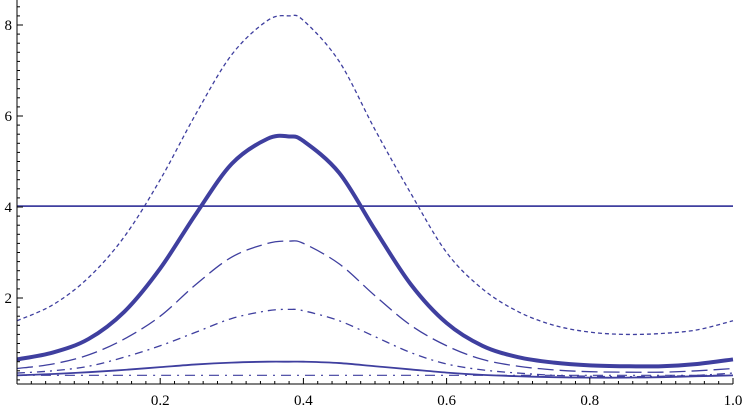 This screenshot has width=747, height=415. What do you see at coordinates (9, 26) in the screenshot?
I see `y-tick-label: 8` at bounding box center [9, 26].